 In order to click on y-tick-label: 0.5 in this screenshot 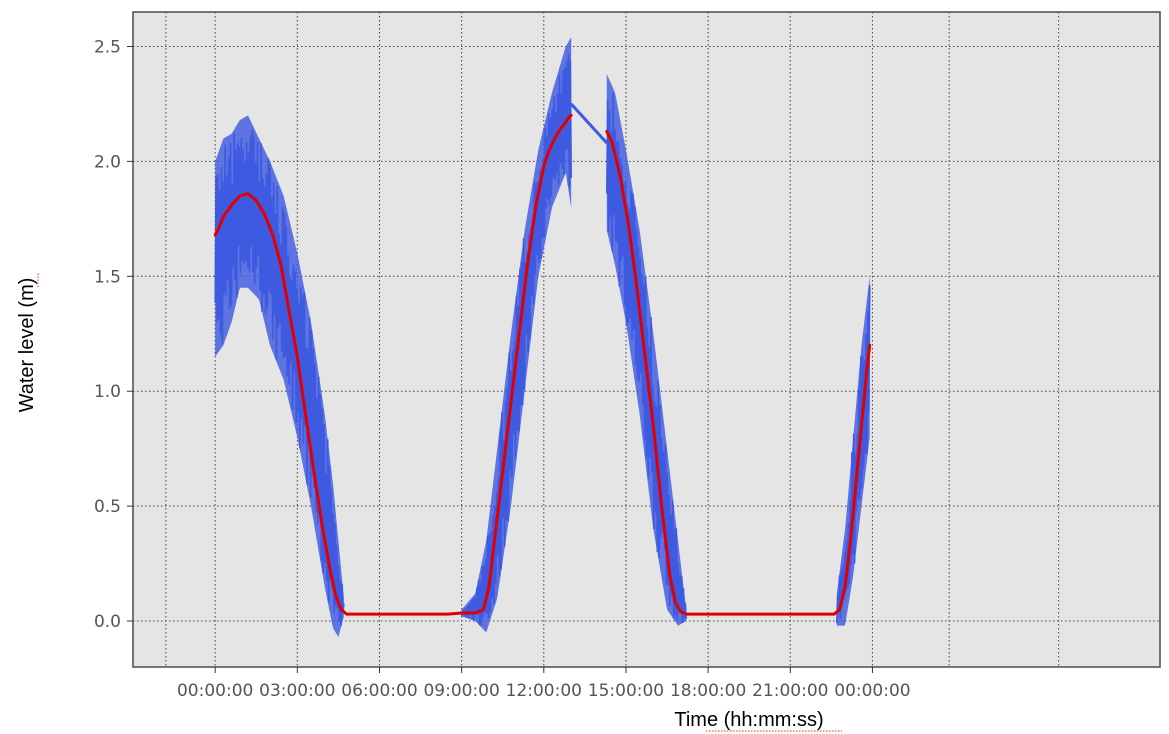, I will do `click(107, 507)`.